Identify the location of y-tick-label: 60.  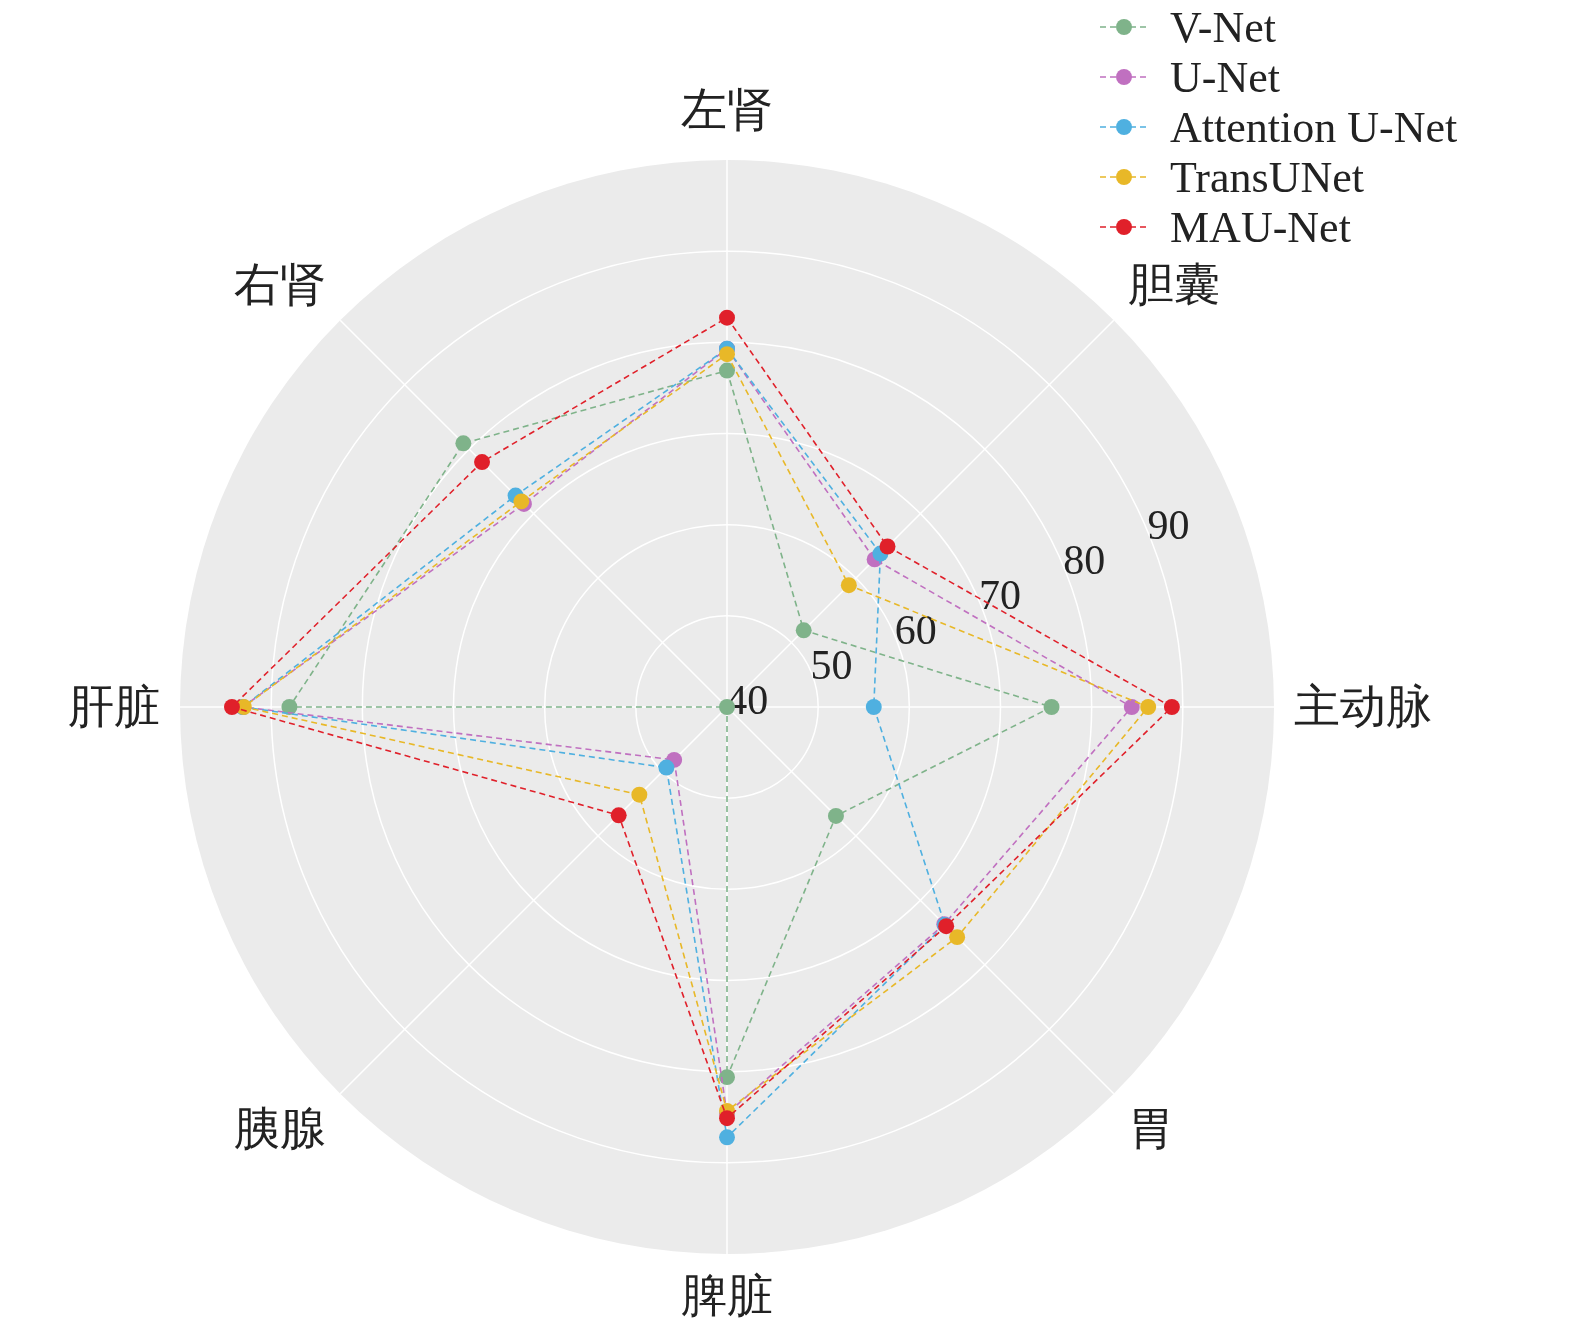
(915, 629).